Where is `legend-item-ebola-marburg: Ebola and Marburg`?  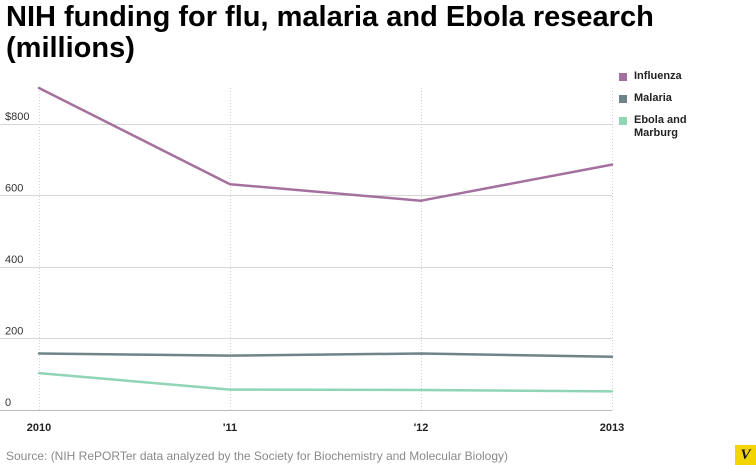
legend-item-ebola-marburg: Ebola and Marburg is located at coordinates (661, 127).